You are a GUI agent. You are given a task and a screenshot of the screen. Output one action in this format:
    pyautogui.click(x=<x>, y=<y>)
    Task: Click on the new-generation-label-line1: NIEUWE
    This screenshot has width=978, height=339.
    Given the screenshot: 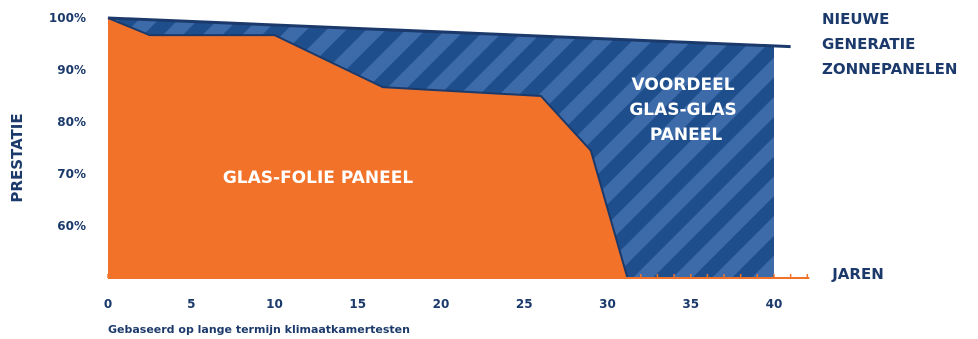 What is the action you would take?
    pyautogui.click(x=855, y=19)
    